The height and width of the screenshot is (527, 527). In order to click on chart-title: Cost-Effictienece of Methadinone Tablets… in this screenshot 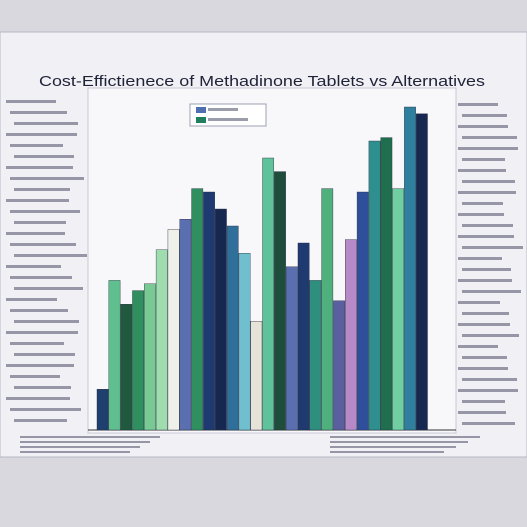, I will do `click(262, 81)`.